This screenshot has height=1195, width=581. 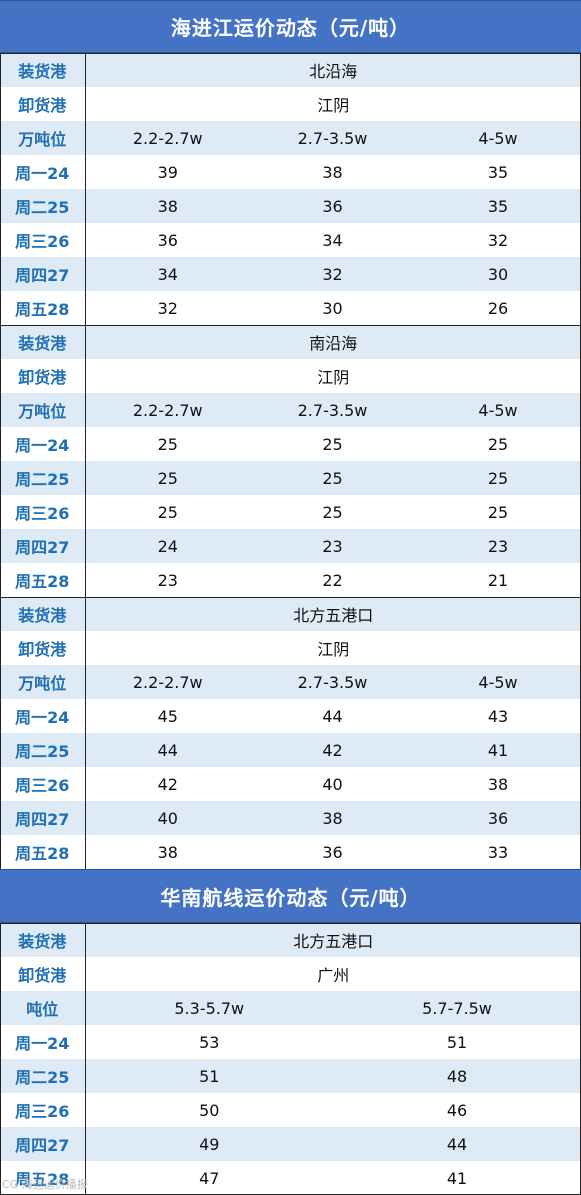 I want to click on table-row: 周一24 53 51, so click(x=290, y=1042).